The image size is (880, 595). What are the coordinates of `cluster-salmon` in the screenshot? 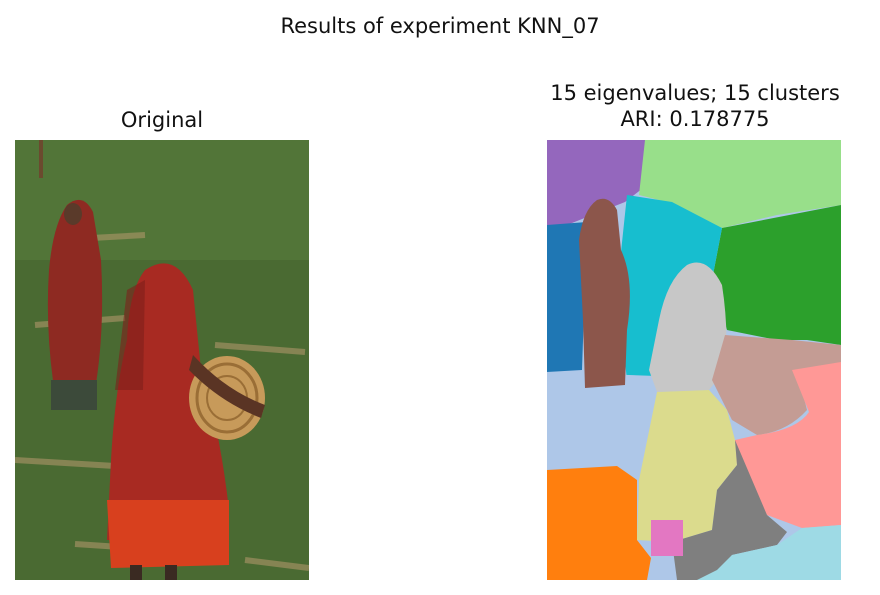 It's located at (788, 445).